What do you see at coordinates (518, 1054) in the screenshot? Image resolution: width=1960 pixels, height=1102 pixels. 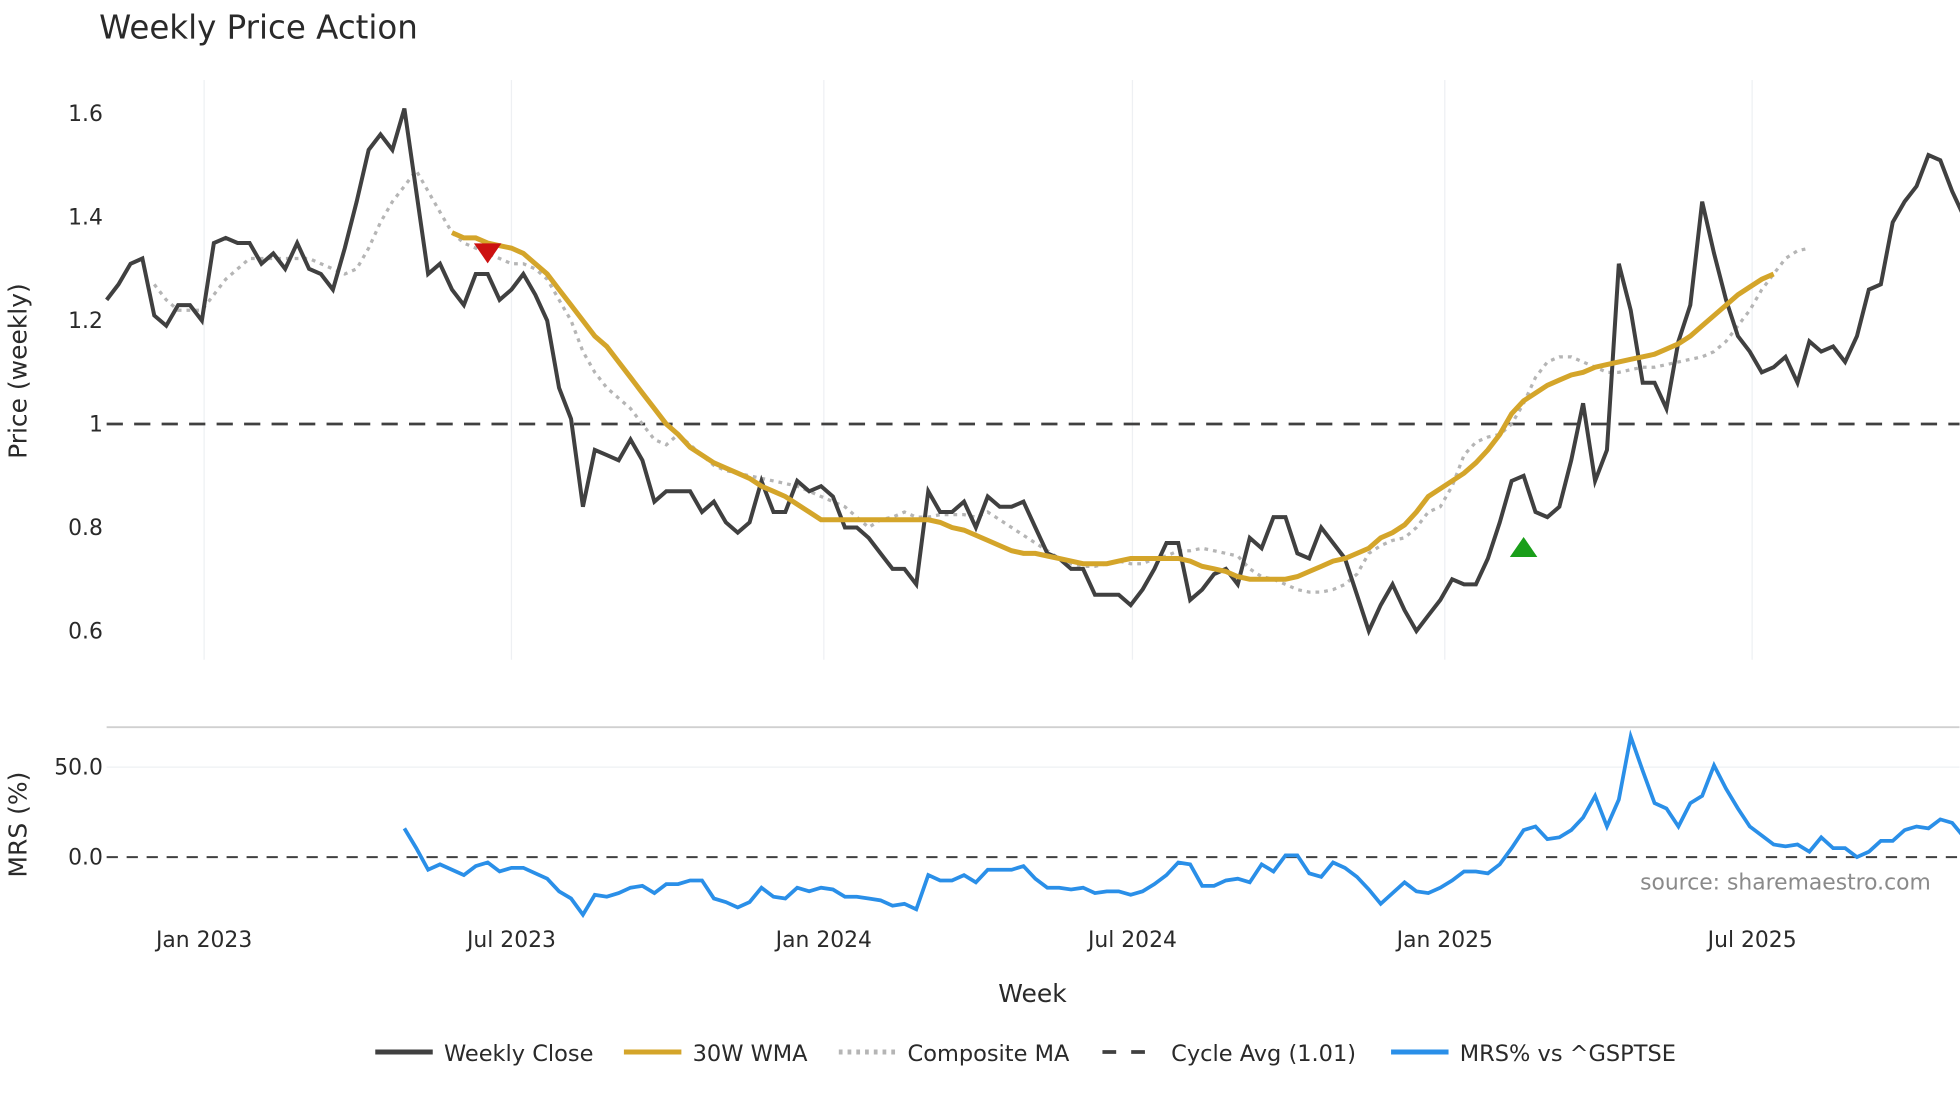 I see `legend-label: Weekly Close` at bounding box center [518, 1054].